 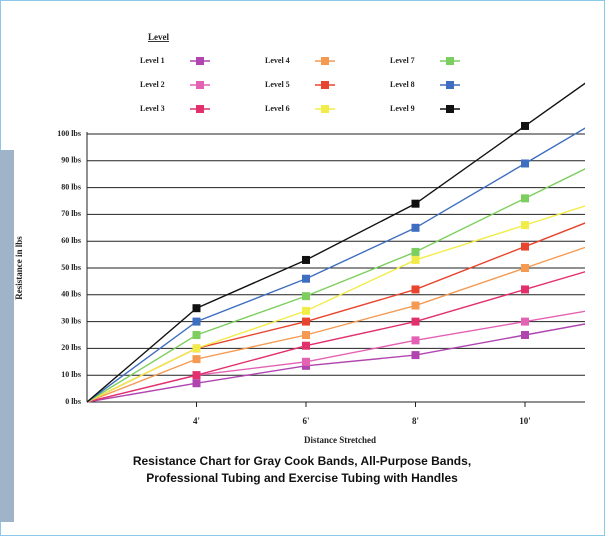 What do you see at coordinates (525, 421) in the screenshot?
I see `x-tick-label: 10'` at bounding box center [525, 421].